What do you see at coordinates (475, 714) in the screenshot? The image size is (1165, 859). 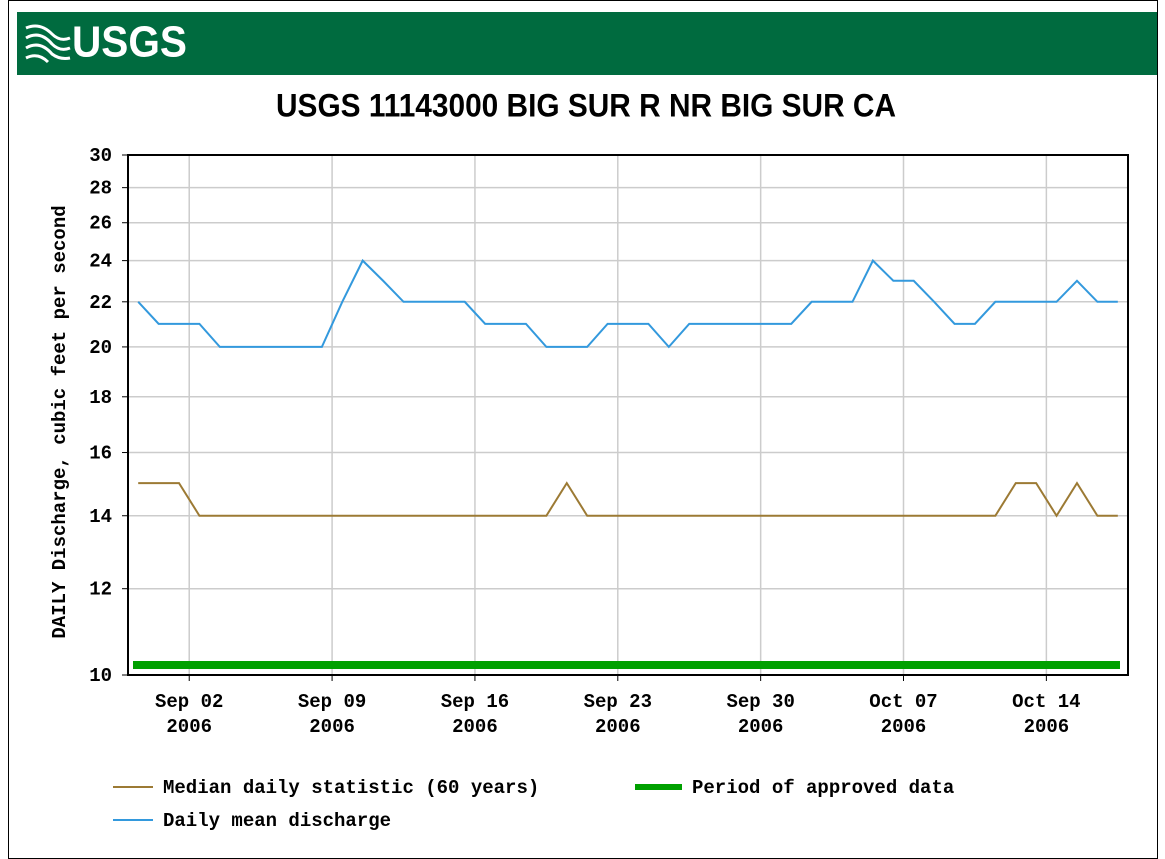 I see `x-tick-label: Sep 16 2006` at bounding box center [475, 714].